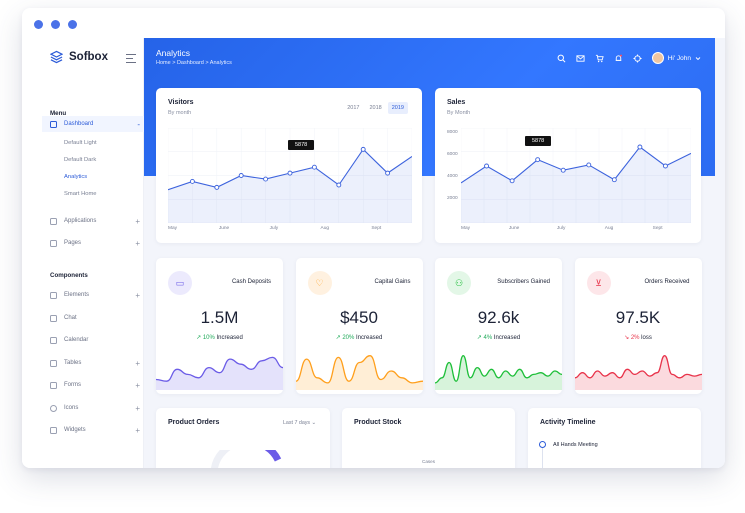 The width and height of the screenshot is (745, 513). I want to click on logo: Sofbox, so click(79, 57).